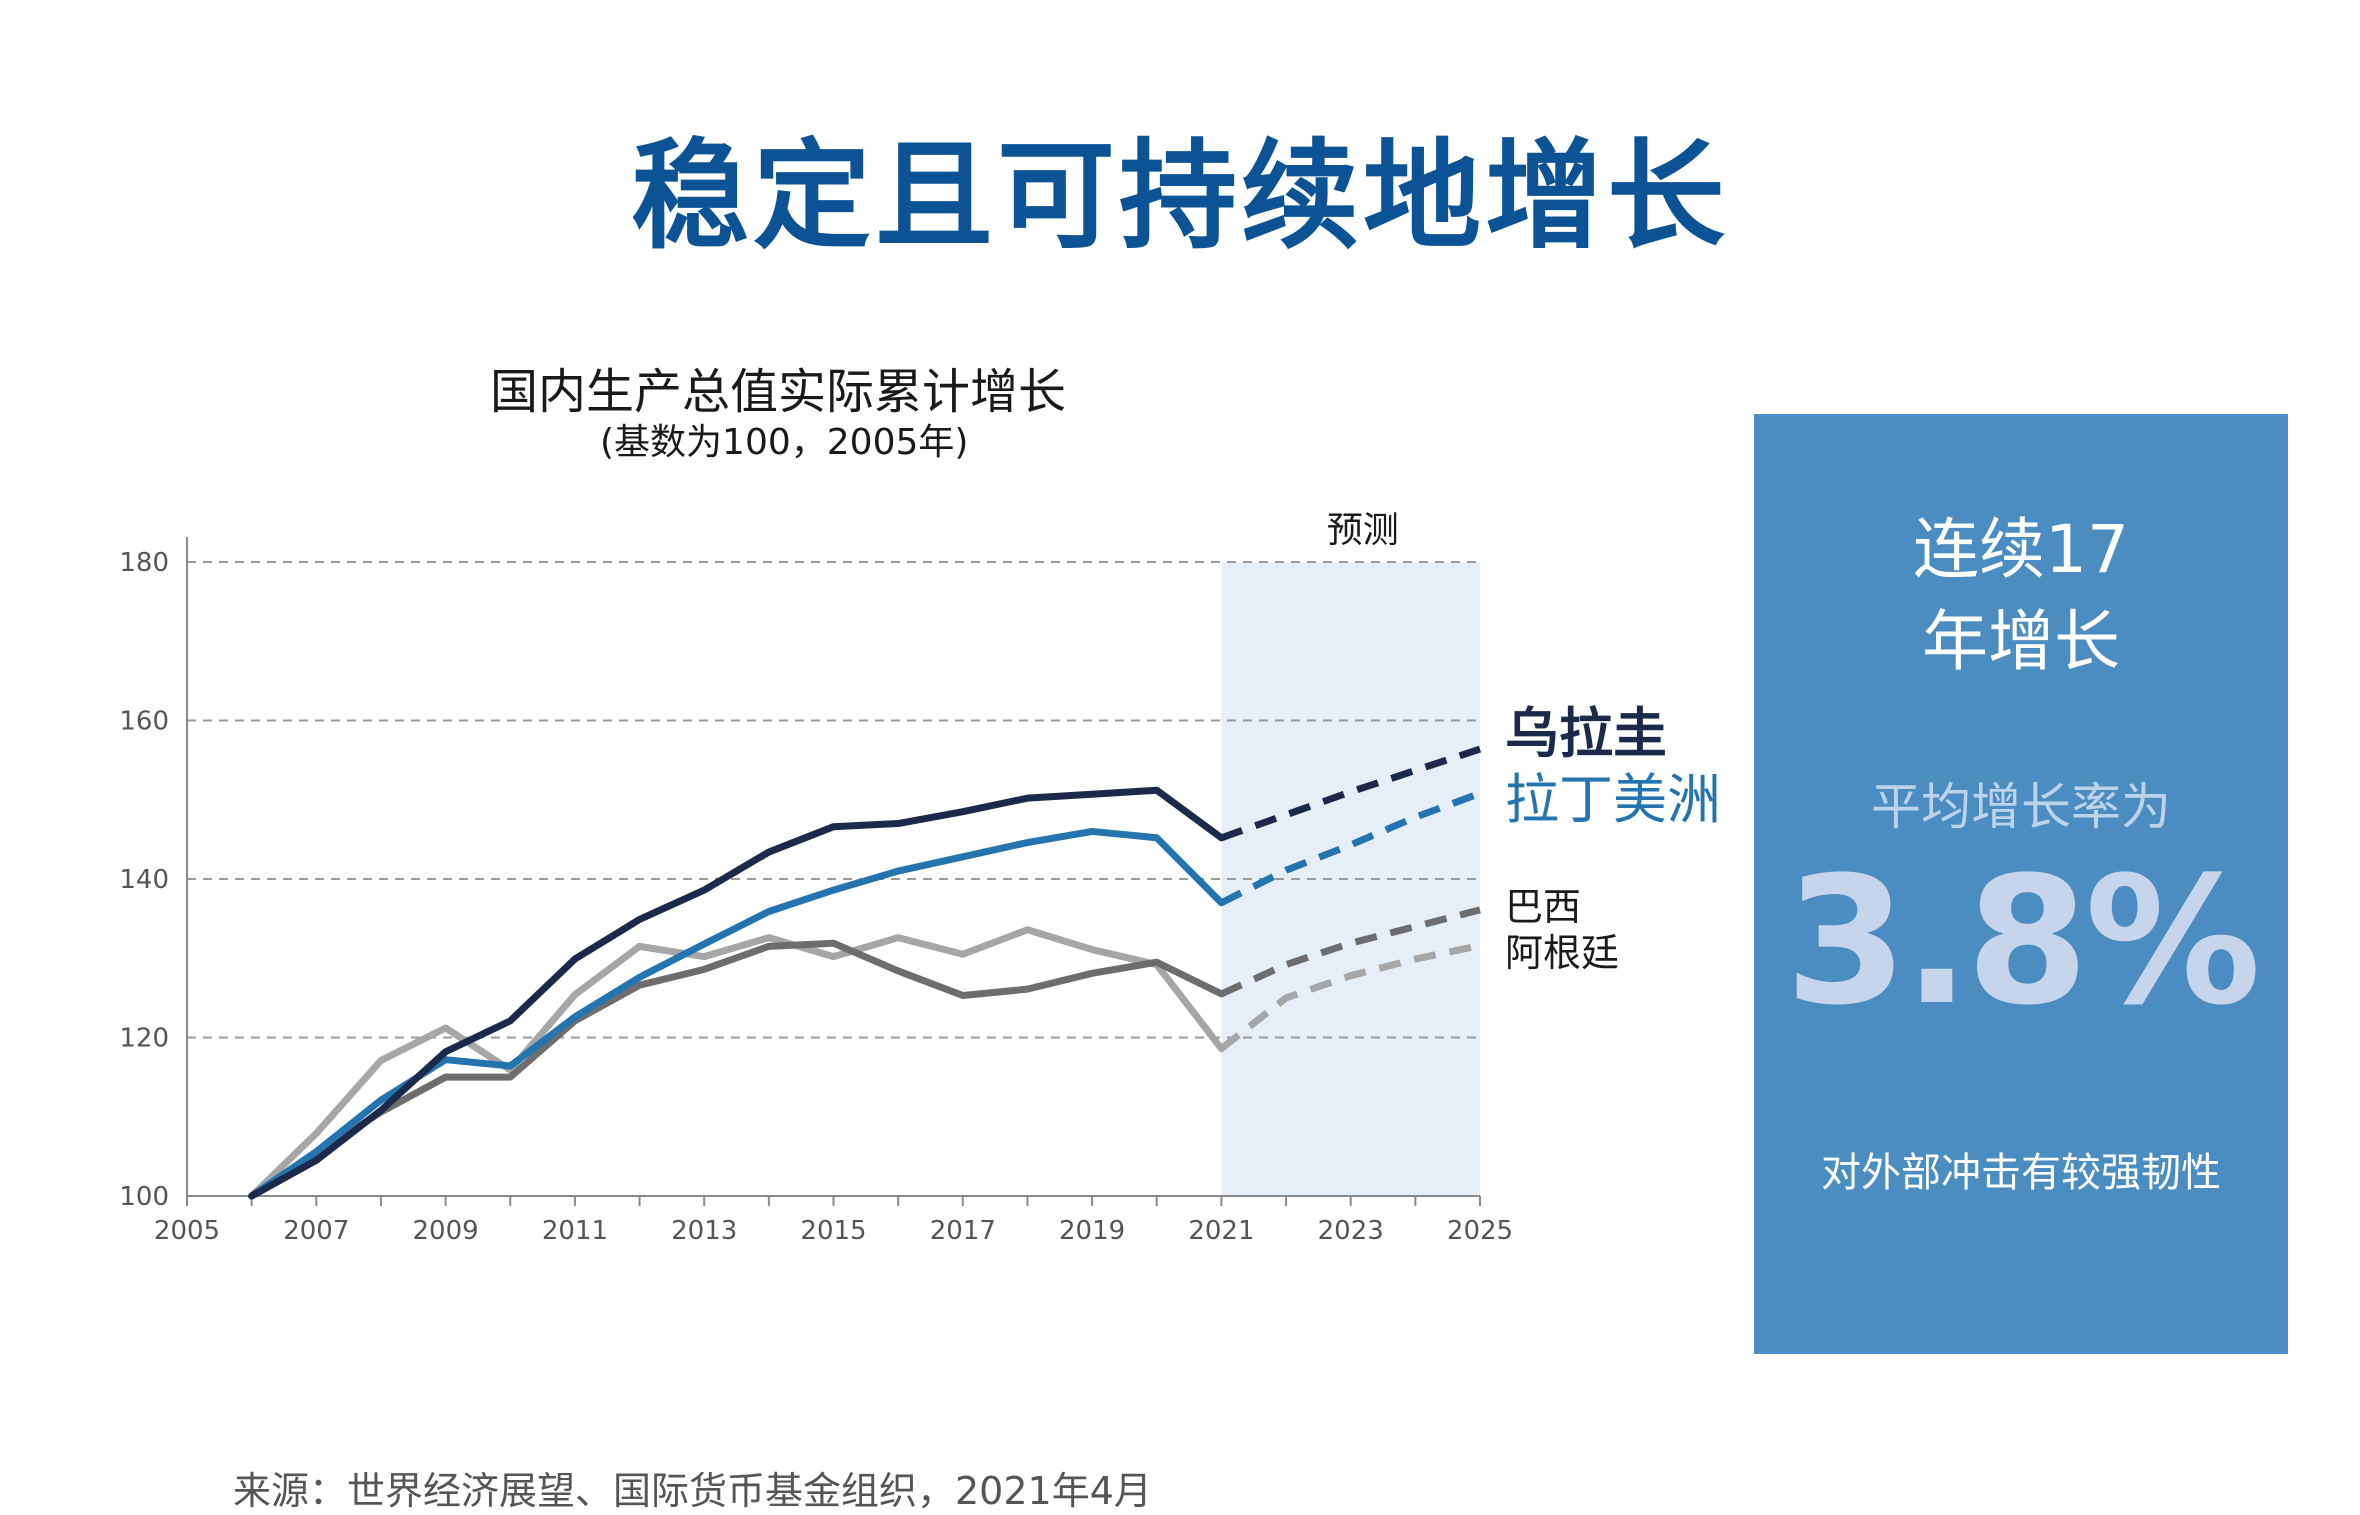 The width and height of the screenshot is (2360, 1515). What do you see at coordinates (1543, 907) in the screenshot?
I see `series-label-3: 巴西` at bounding box center [1543, 907].